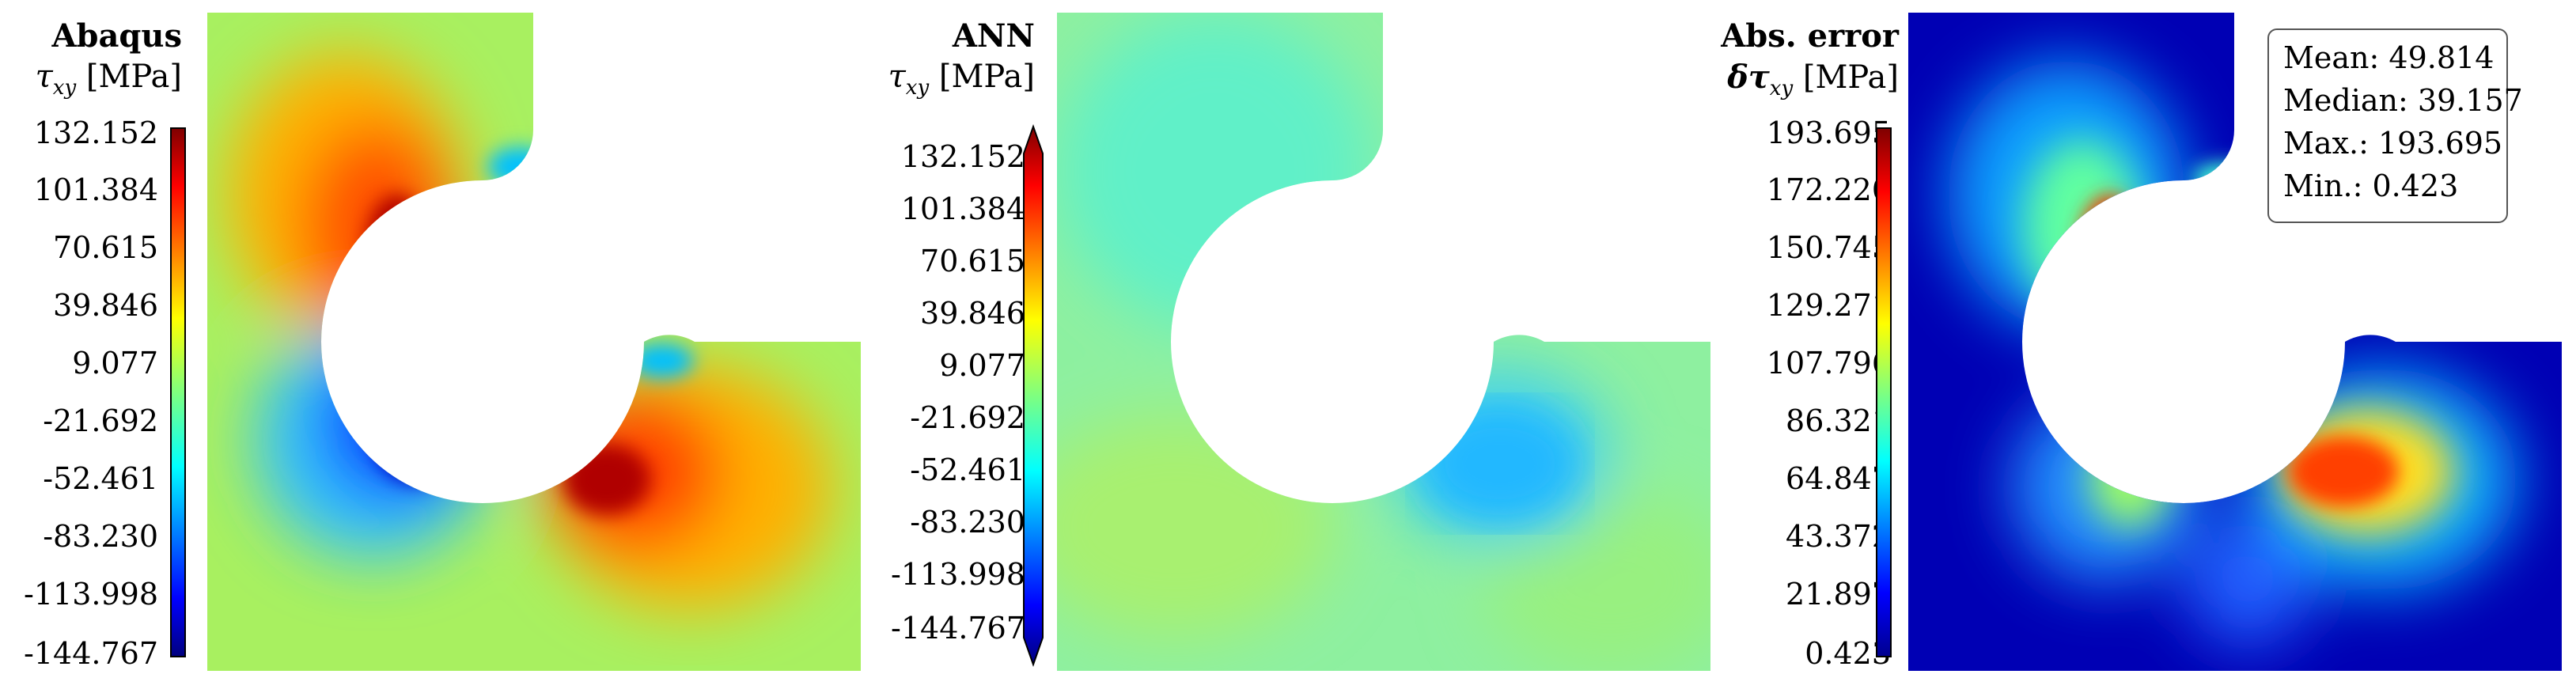 This screenshot has width=2576, height=693. What do you see at coordinates (1828, 364) in the screenshot?
I see `colorbar-tick: 107.796` at bounding box center [1828, 364].